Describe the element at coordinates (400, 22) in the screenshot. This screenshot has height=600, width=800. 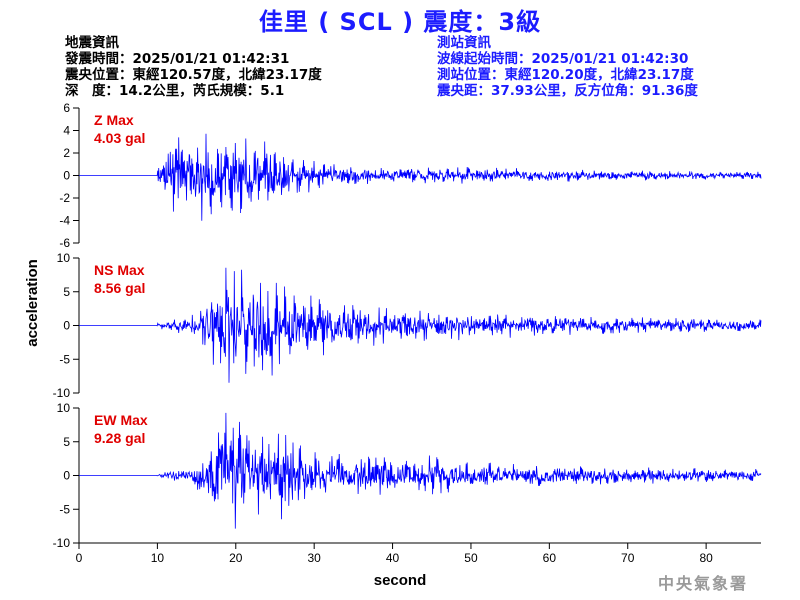
I see `chart-title: 佳里 ( SCL ) 震度：3級` at that location.